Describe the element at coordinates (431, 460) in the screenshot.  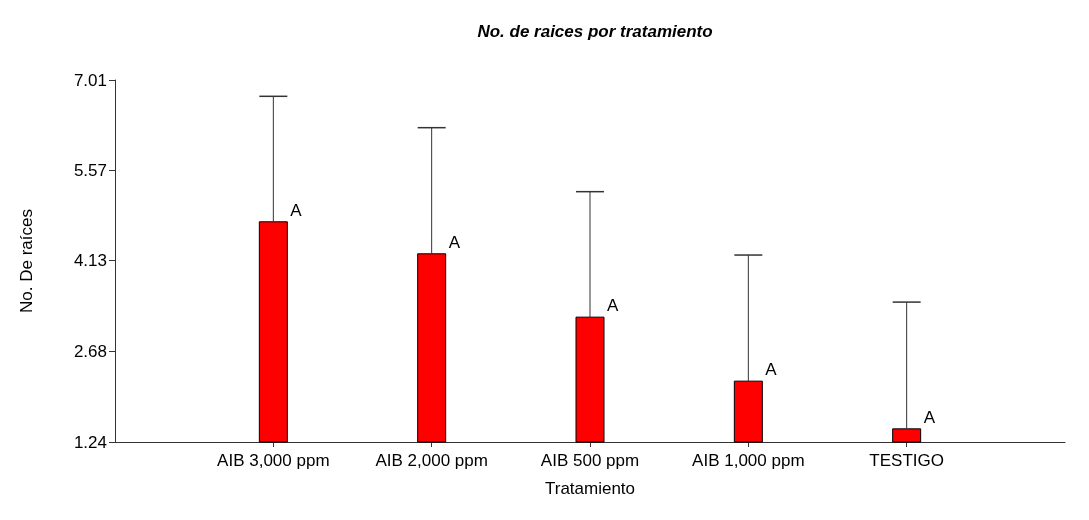
I see `x-tick-label: AIB 2,000 ppm` at that location.